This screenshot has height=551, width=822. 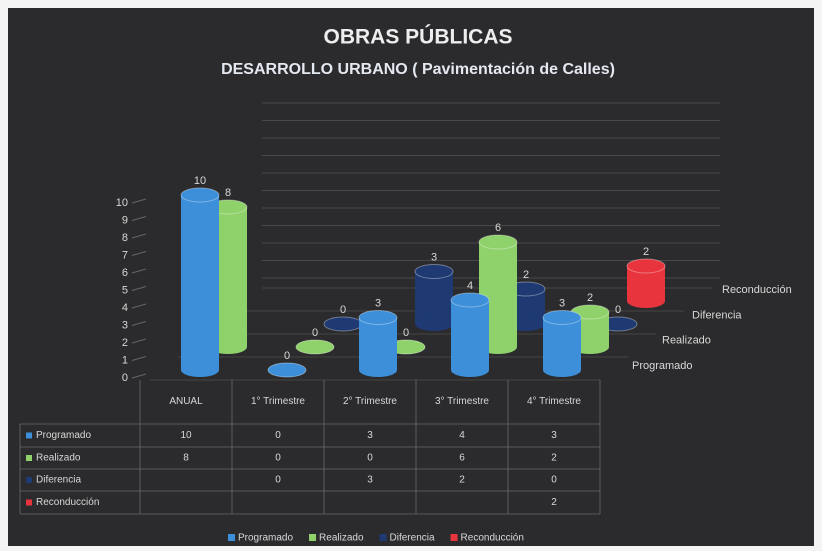 I want to click on y-tick-label: 5, so click(x=125, y=290).